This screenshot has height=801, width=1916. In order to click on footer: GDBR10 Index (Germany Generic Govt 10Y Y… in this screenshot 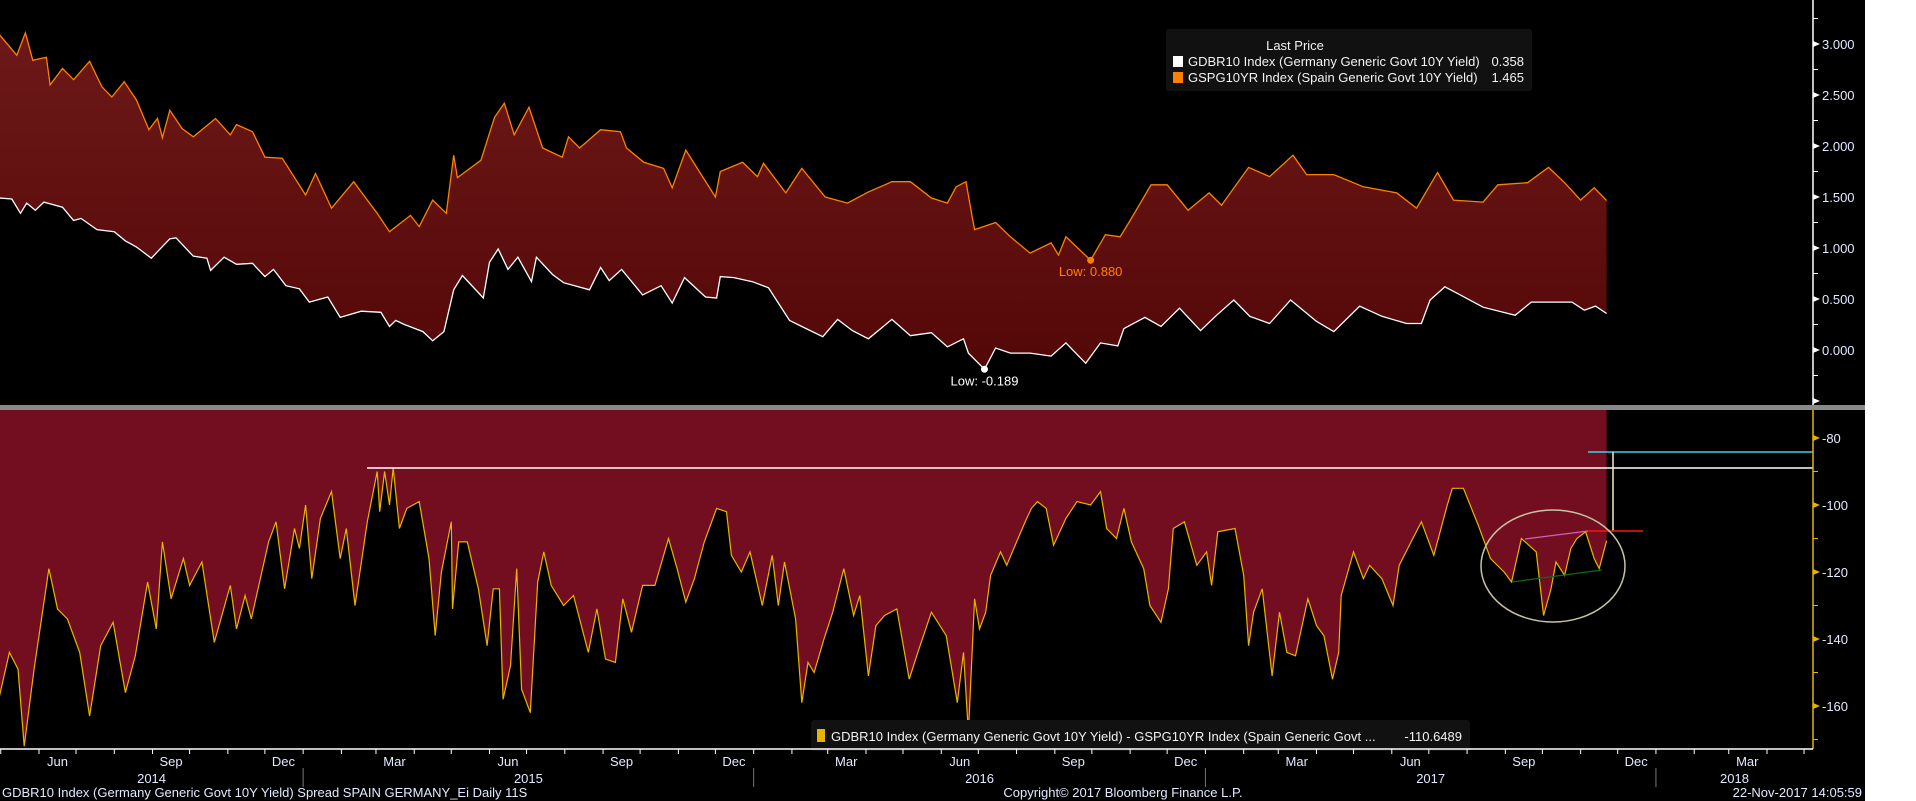, I will do `click(932, 792)`.